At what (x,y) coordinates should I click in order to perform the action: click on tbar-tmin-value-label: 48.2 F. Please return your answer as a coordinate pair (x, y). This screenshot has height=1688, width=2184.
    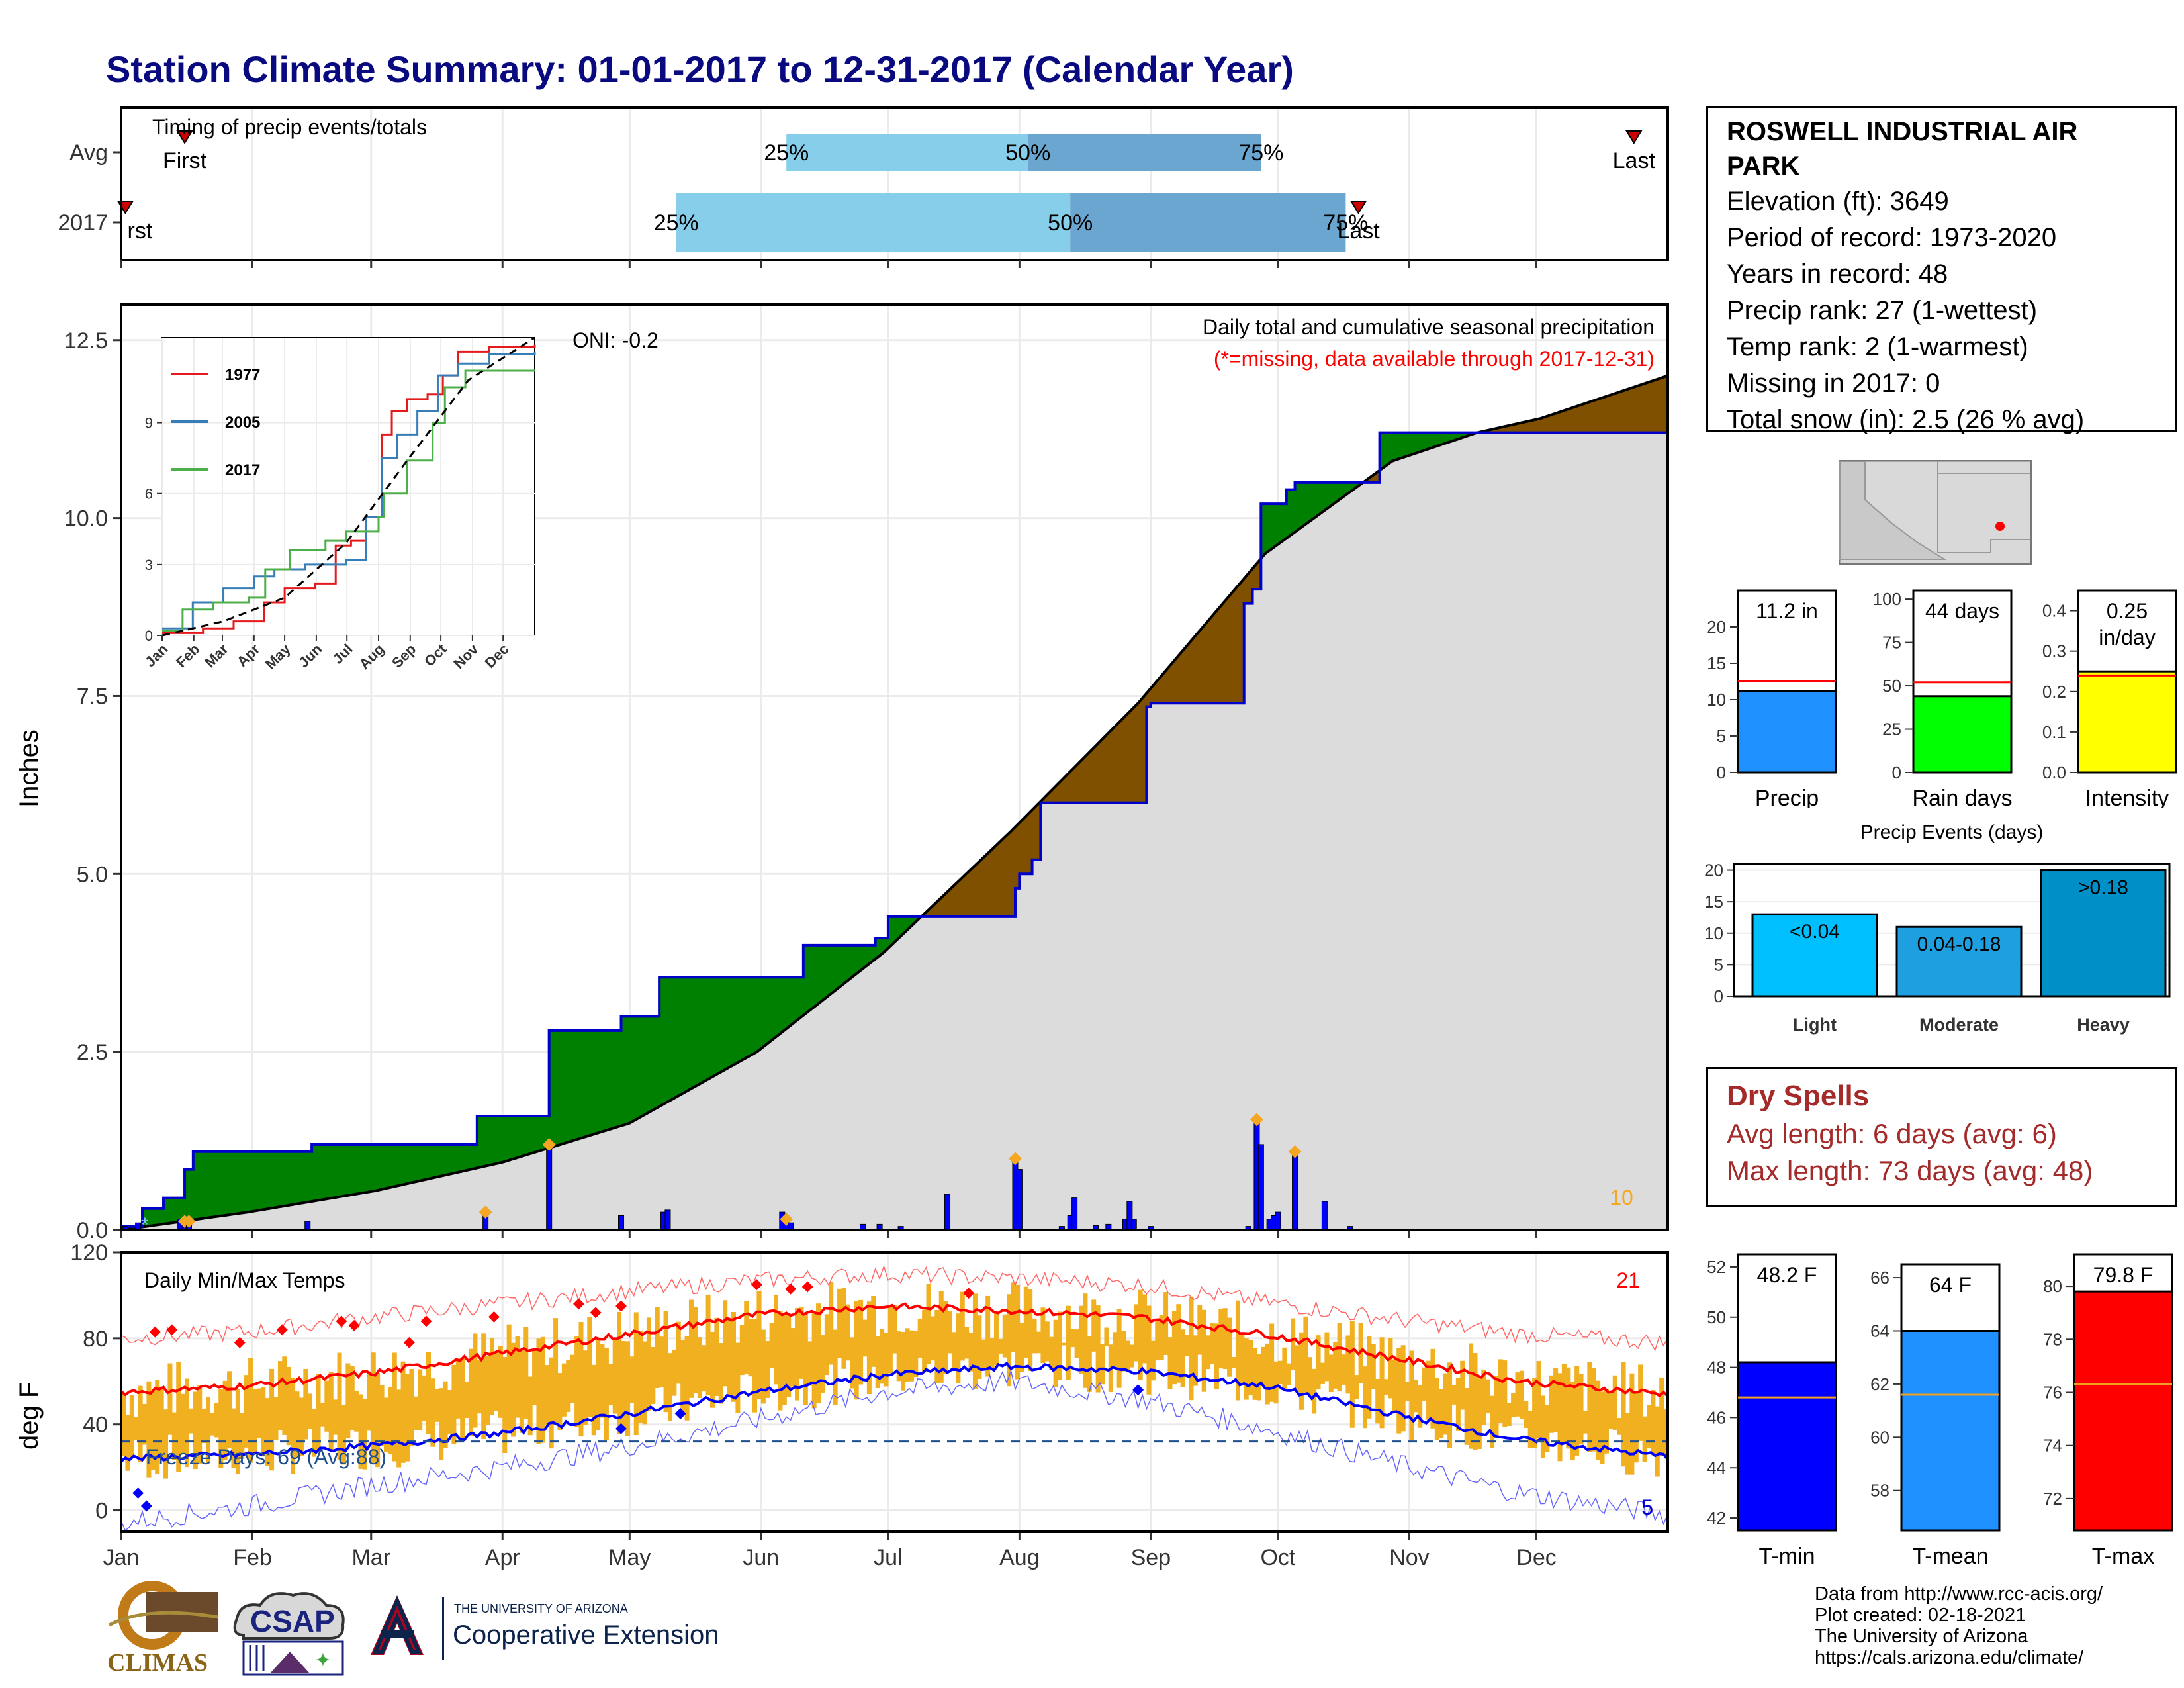
    Looking at the image, I should click on (1787, 1275).